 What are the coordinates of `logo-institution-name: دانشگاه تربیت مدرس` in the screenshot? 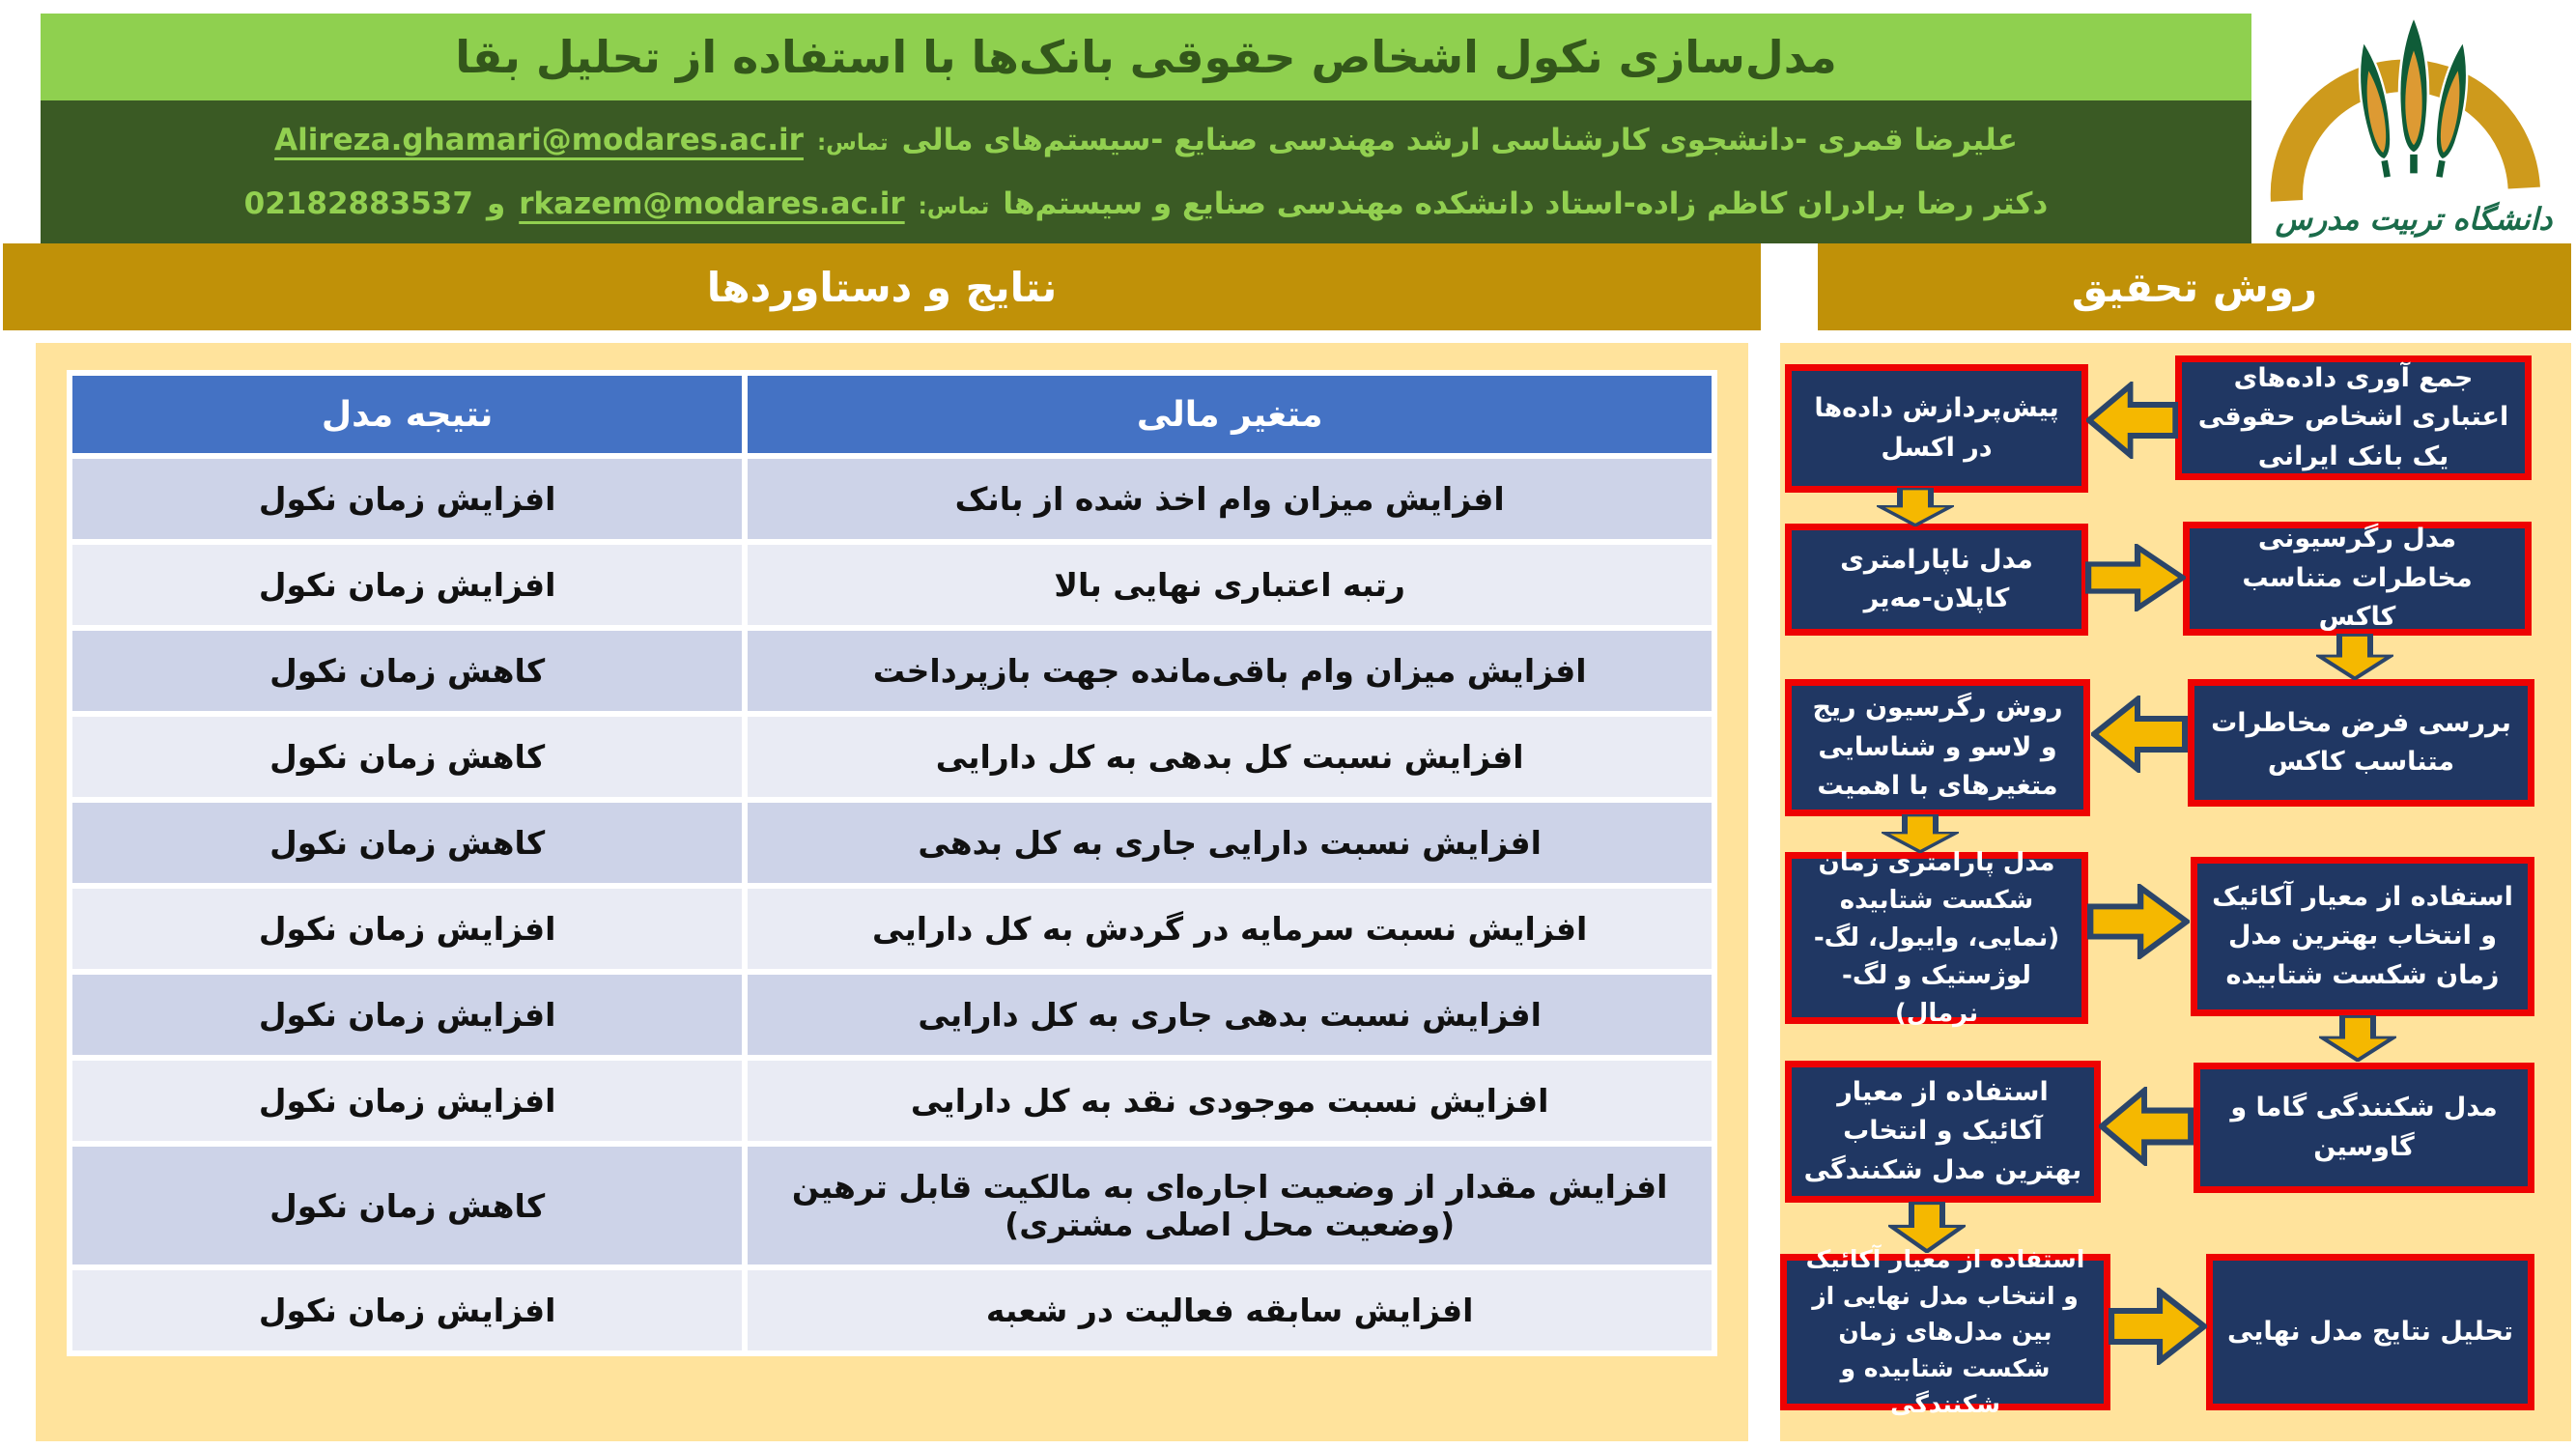 It's located at (2414, 219).